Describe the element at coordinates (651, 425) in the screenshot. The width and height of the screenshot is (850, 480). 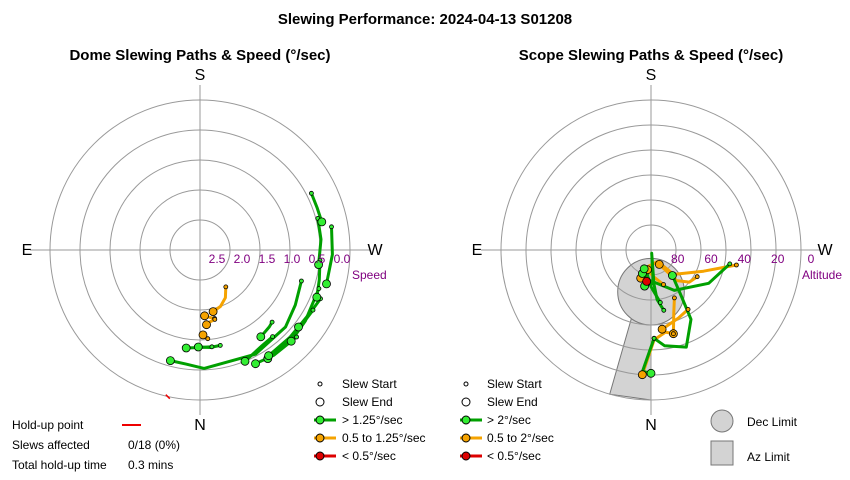
I see `scope-dir-bottom: N` at that location.